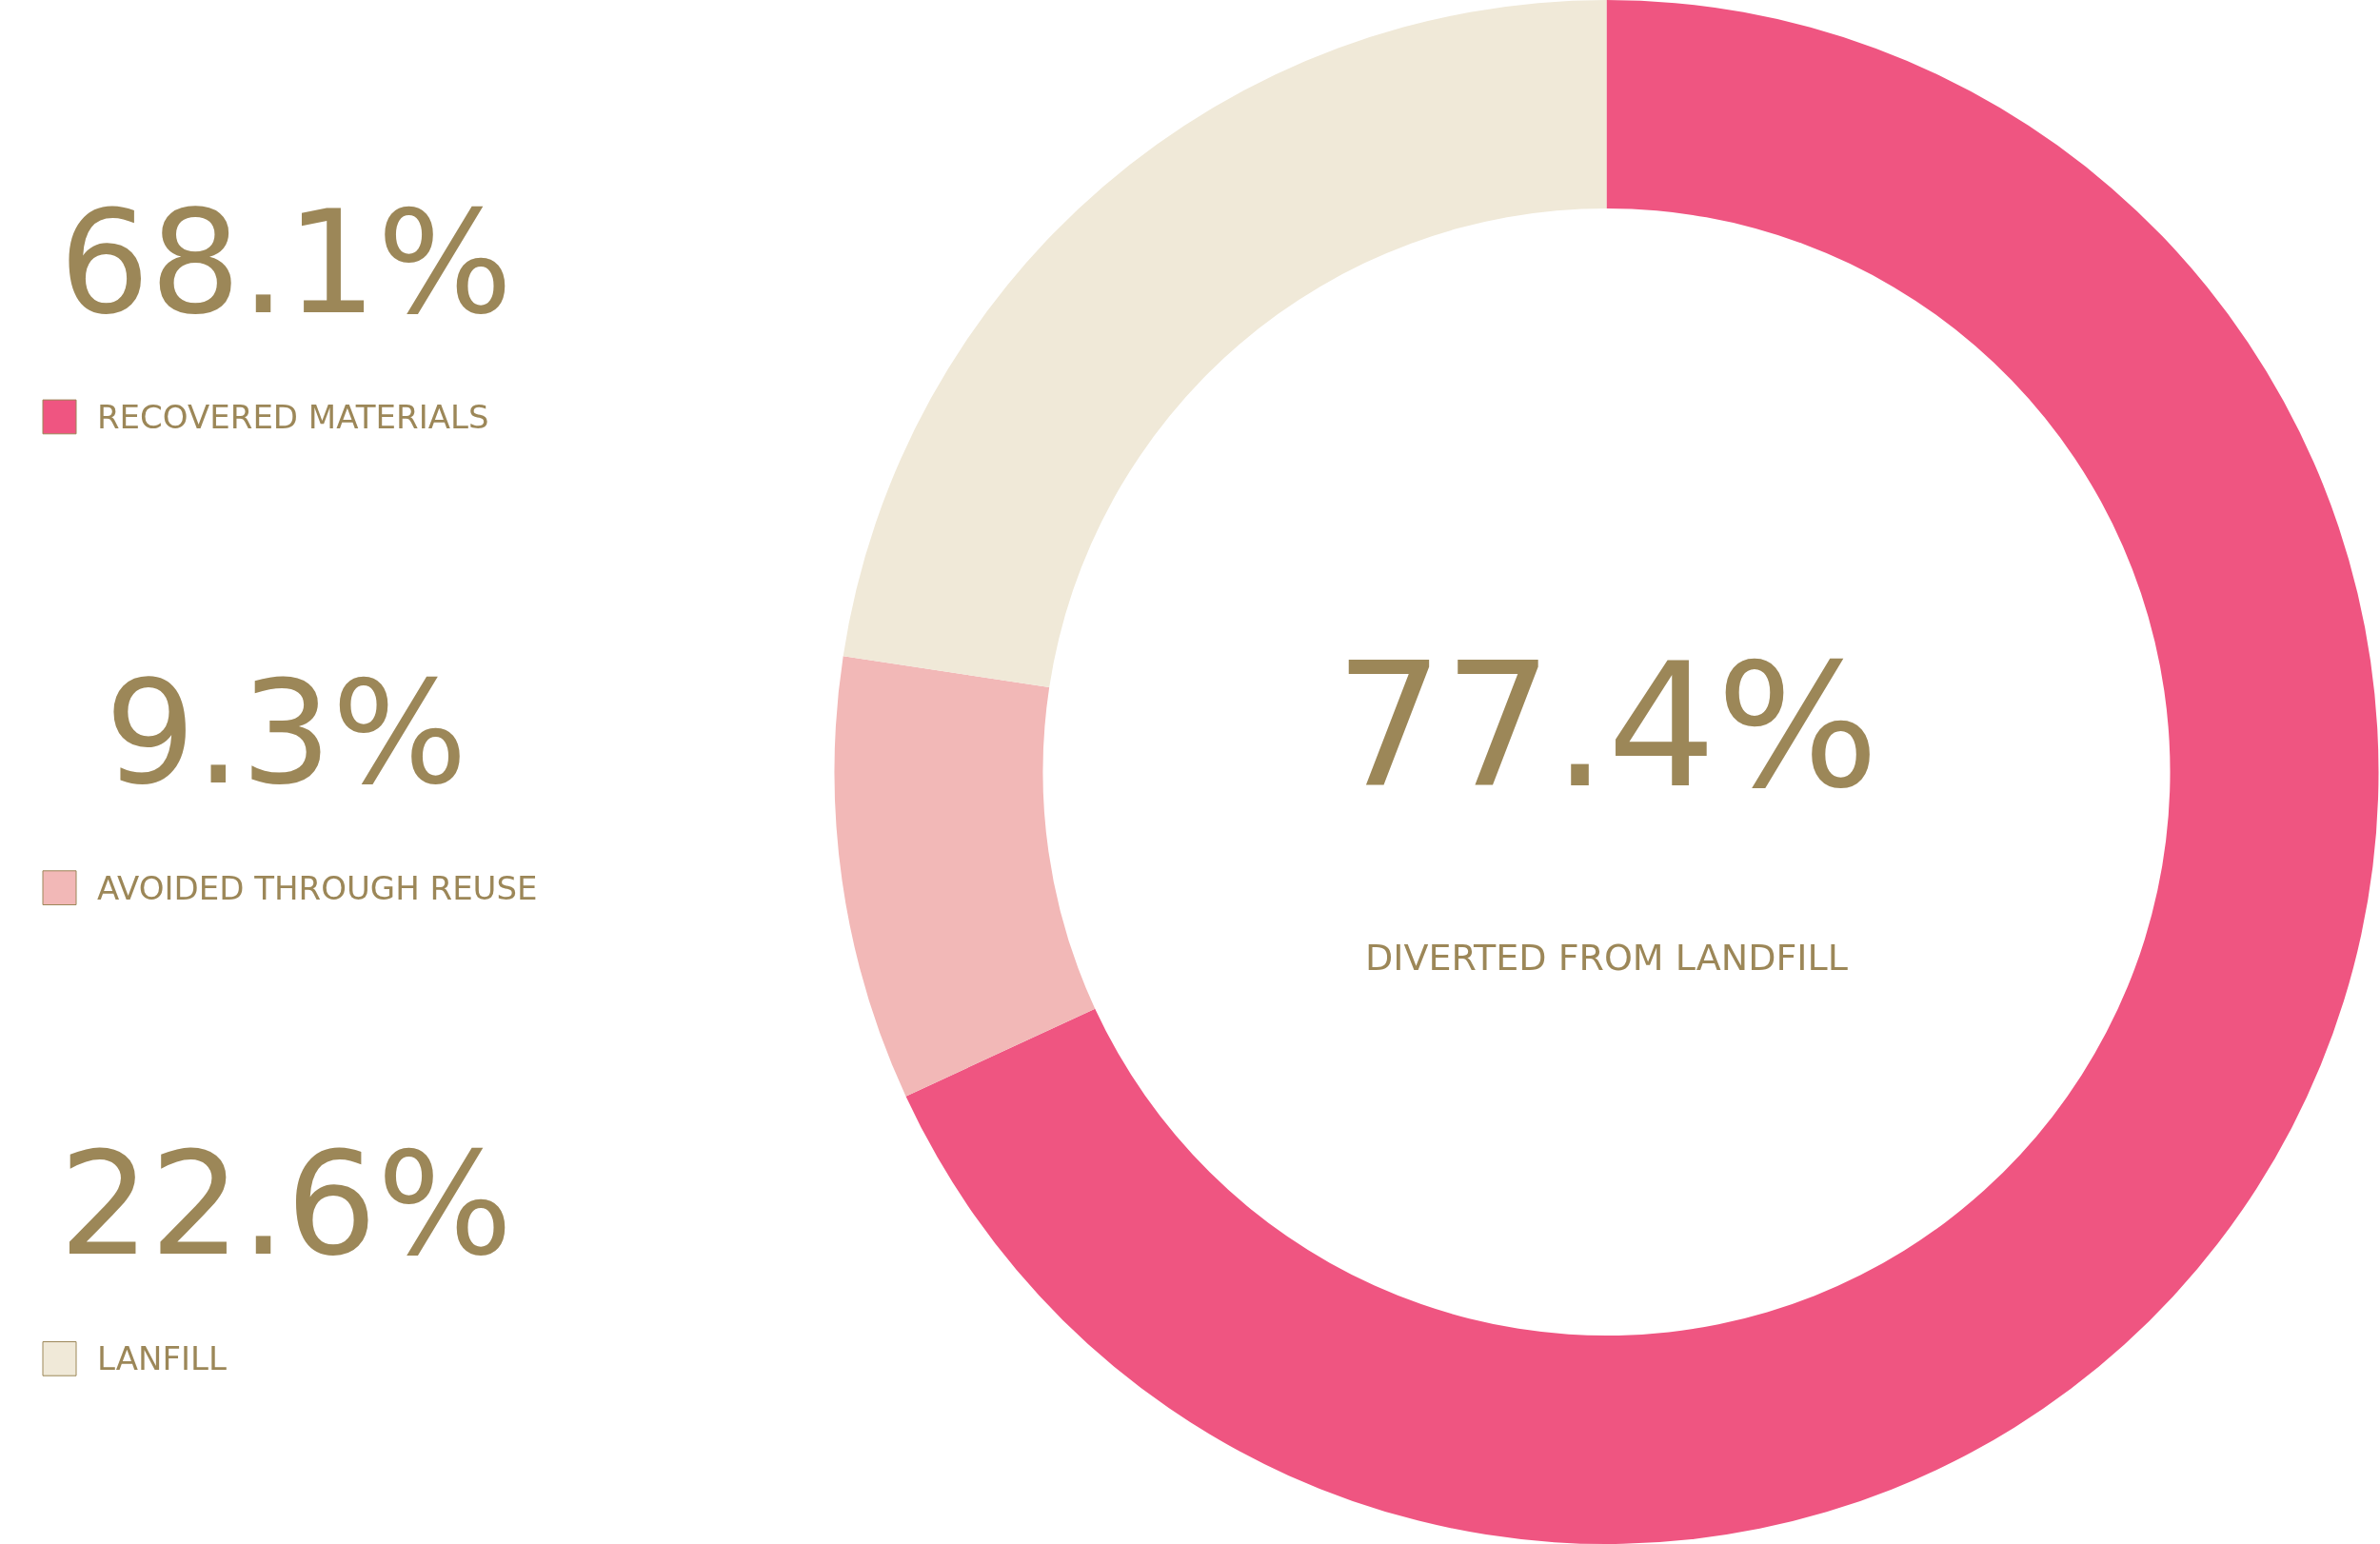 The image size is (2380, 1544). What do you see at coordinates (317, 888) in the screenshot?
I see `legend-label: AVOIDED THROUGH REUSE` at bounding box center [317, 888].